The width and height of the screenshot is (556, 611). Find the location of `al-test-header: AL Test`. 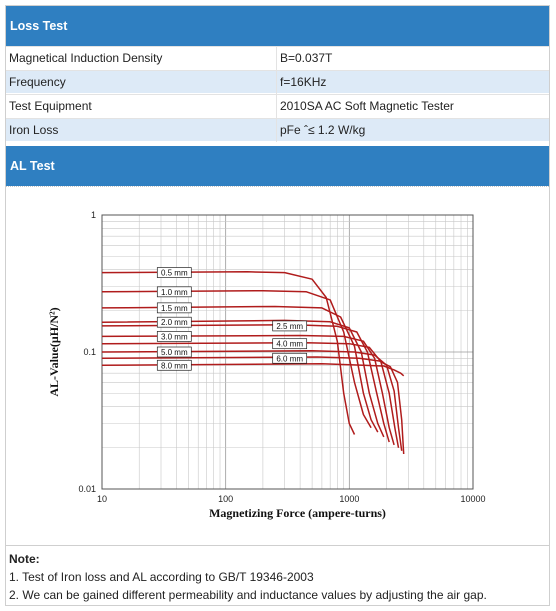

al-test-header: AL Test is located at coordinates (277, 166).